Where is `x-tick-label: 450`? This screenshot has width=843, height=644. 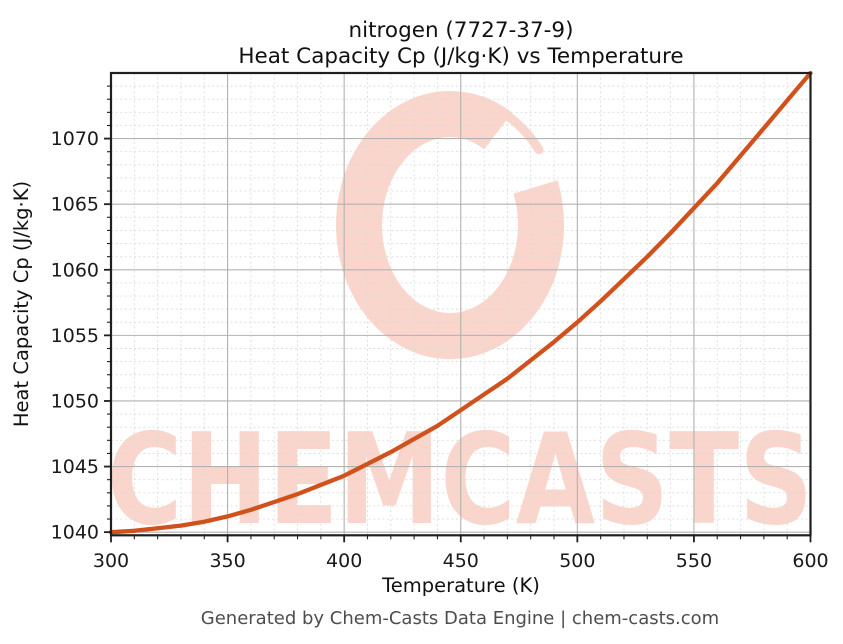 x-tick-label: 450 is located at coordinates (461, 561).